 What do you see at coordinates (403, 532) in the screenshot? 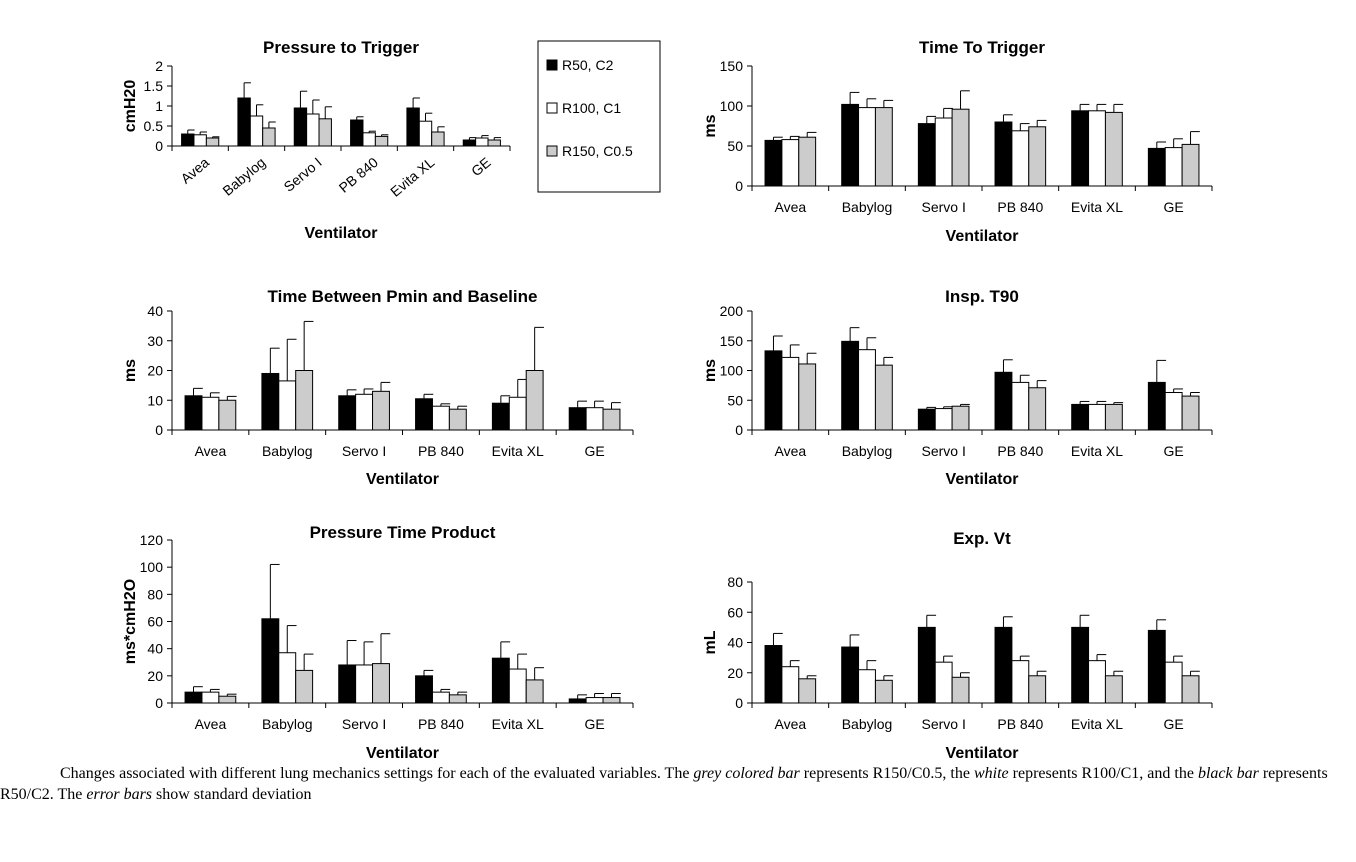
I see `chart-title: Pressure Time Product` at bounding box center [403, 532].